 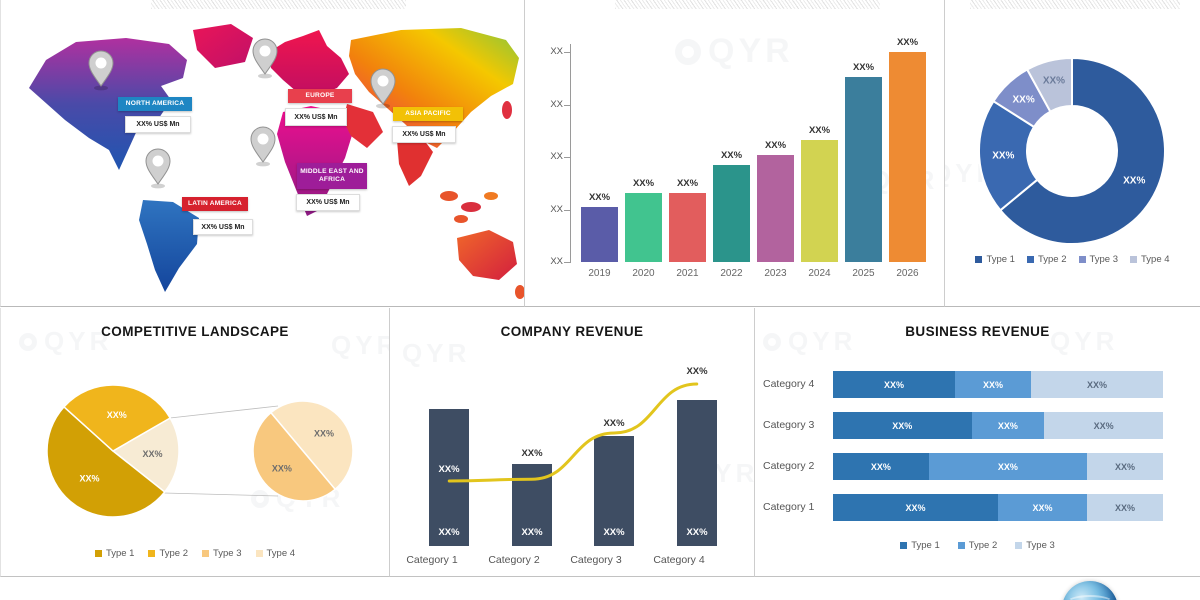 What do you see at coordinates (223, 227) in the screenshot?
I see `region-value-latin-america: XX% US$ Mn` at bounding box center [223, 227].